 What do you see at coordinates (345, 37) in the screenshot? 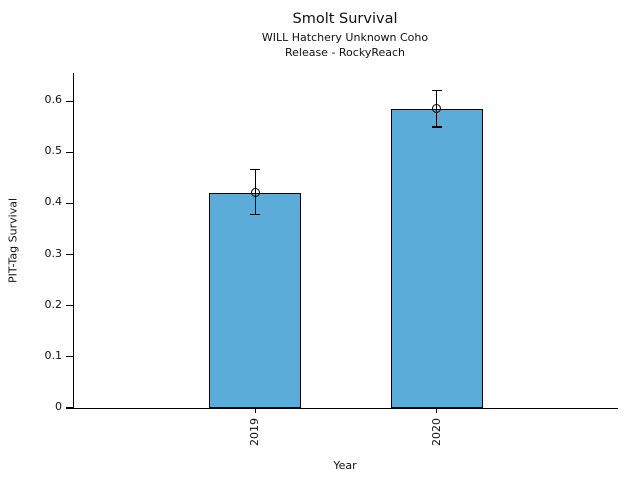
I see `chart-subtitle-line1: WILL Hatchery Unknown Coho` at bounding box center [345, 37].